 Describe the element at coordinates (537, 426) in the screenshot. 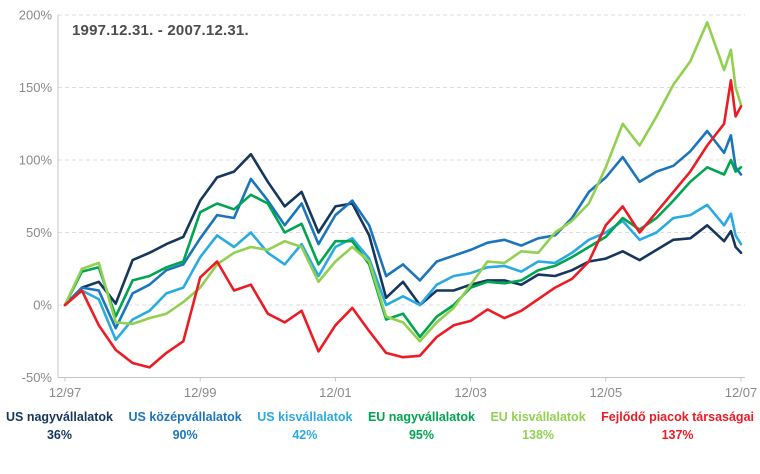

I see `legend-item: EU kisvállalatok 138%` at that location.